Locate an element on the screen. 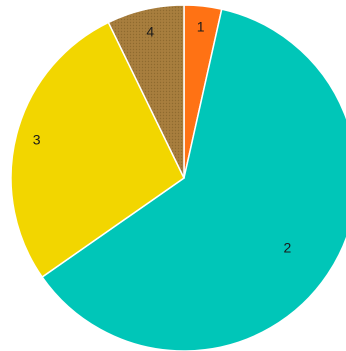 The width and height of the screenshot is (346, 351). pie-label-2: 2 is located at coordinates (288, 247).